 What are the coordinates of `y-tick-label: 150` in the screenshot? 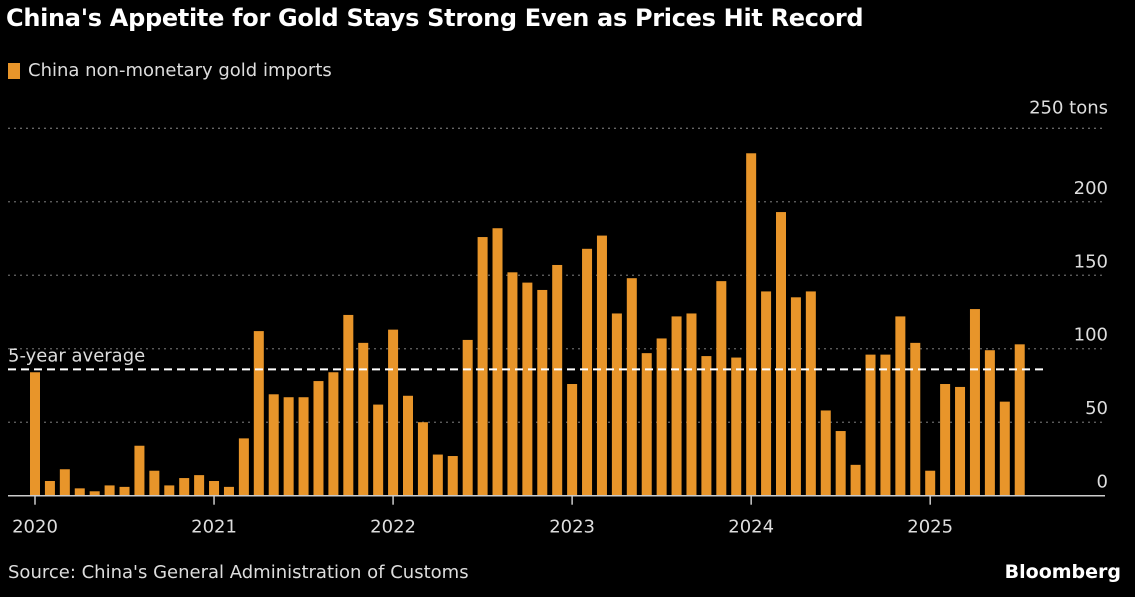 It's located at (1091, 261).